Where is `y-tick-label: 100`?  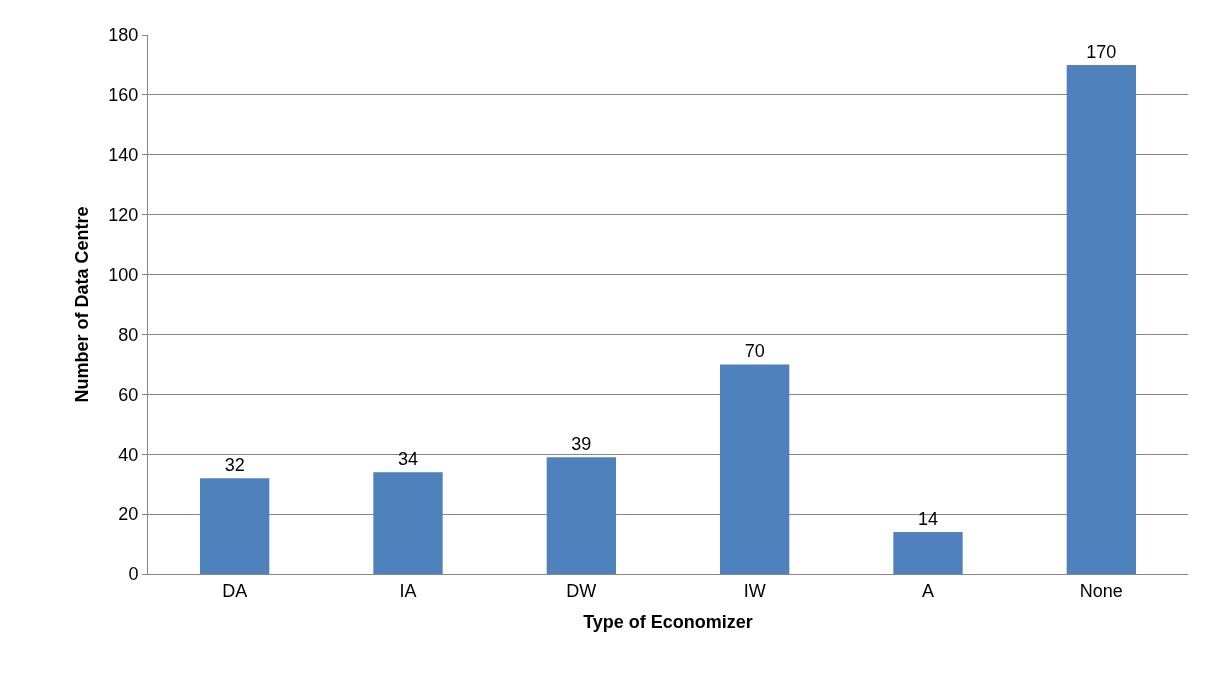
y-tick-label: 100 is located at coordinates (123, 274).